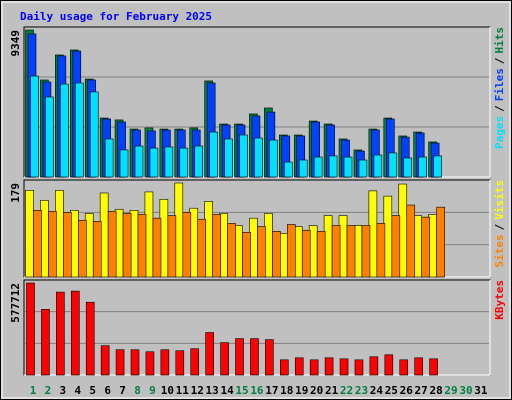 Image resolution: width=512 pixels, height=400 pixels. What do you see at coordinates (361, 390) in the screenshot?
I see `x-tick-label: 23` at bounding box center [361, 390].